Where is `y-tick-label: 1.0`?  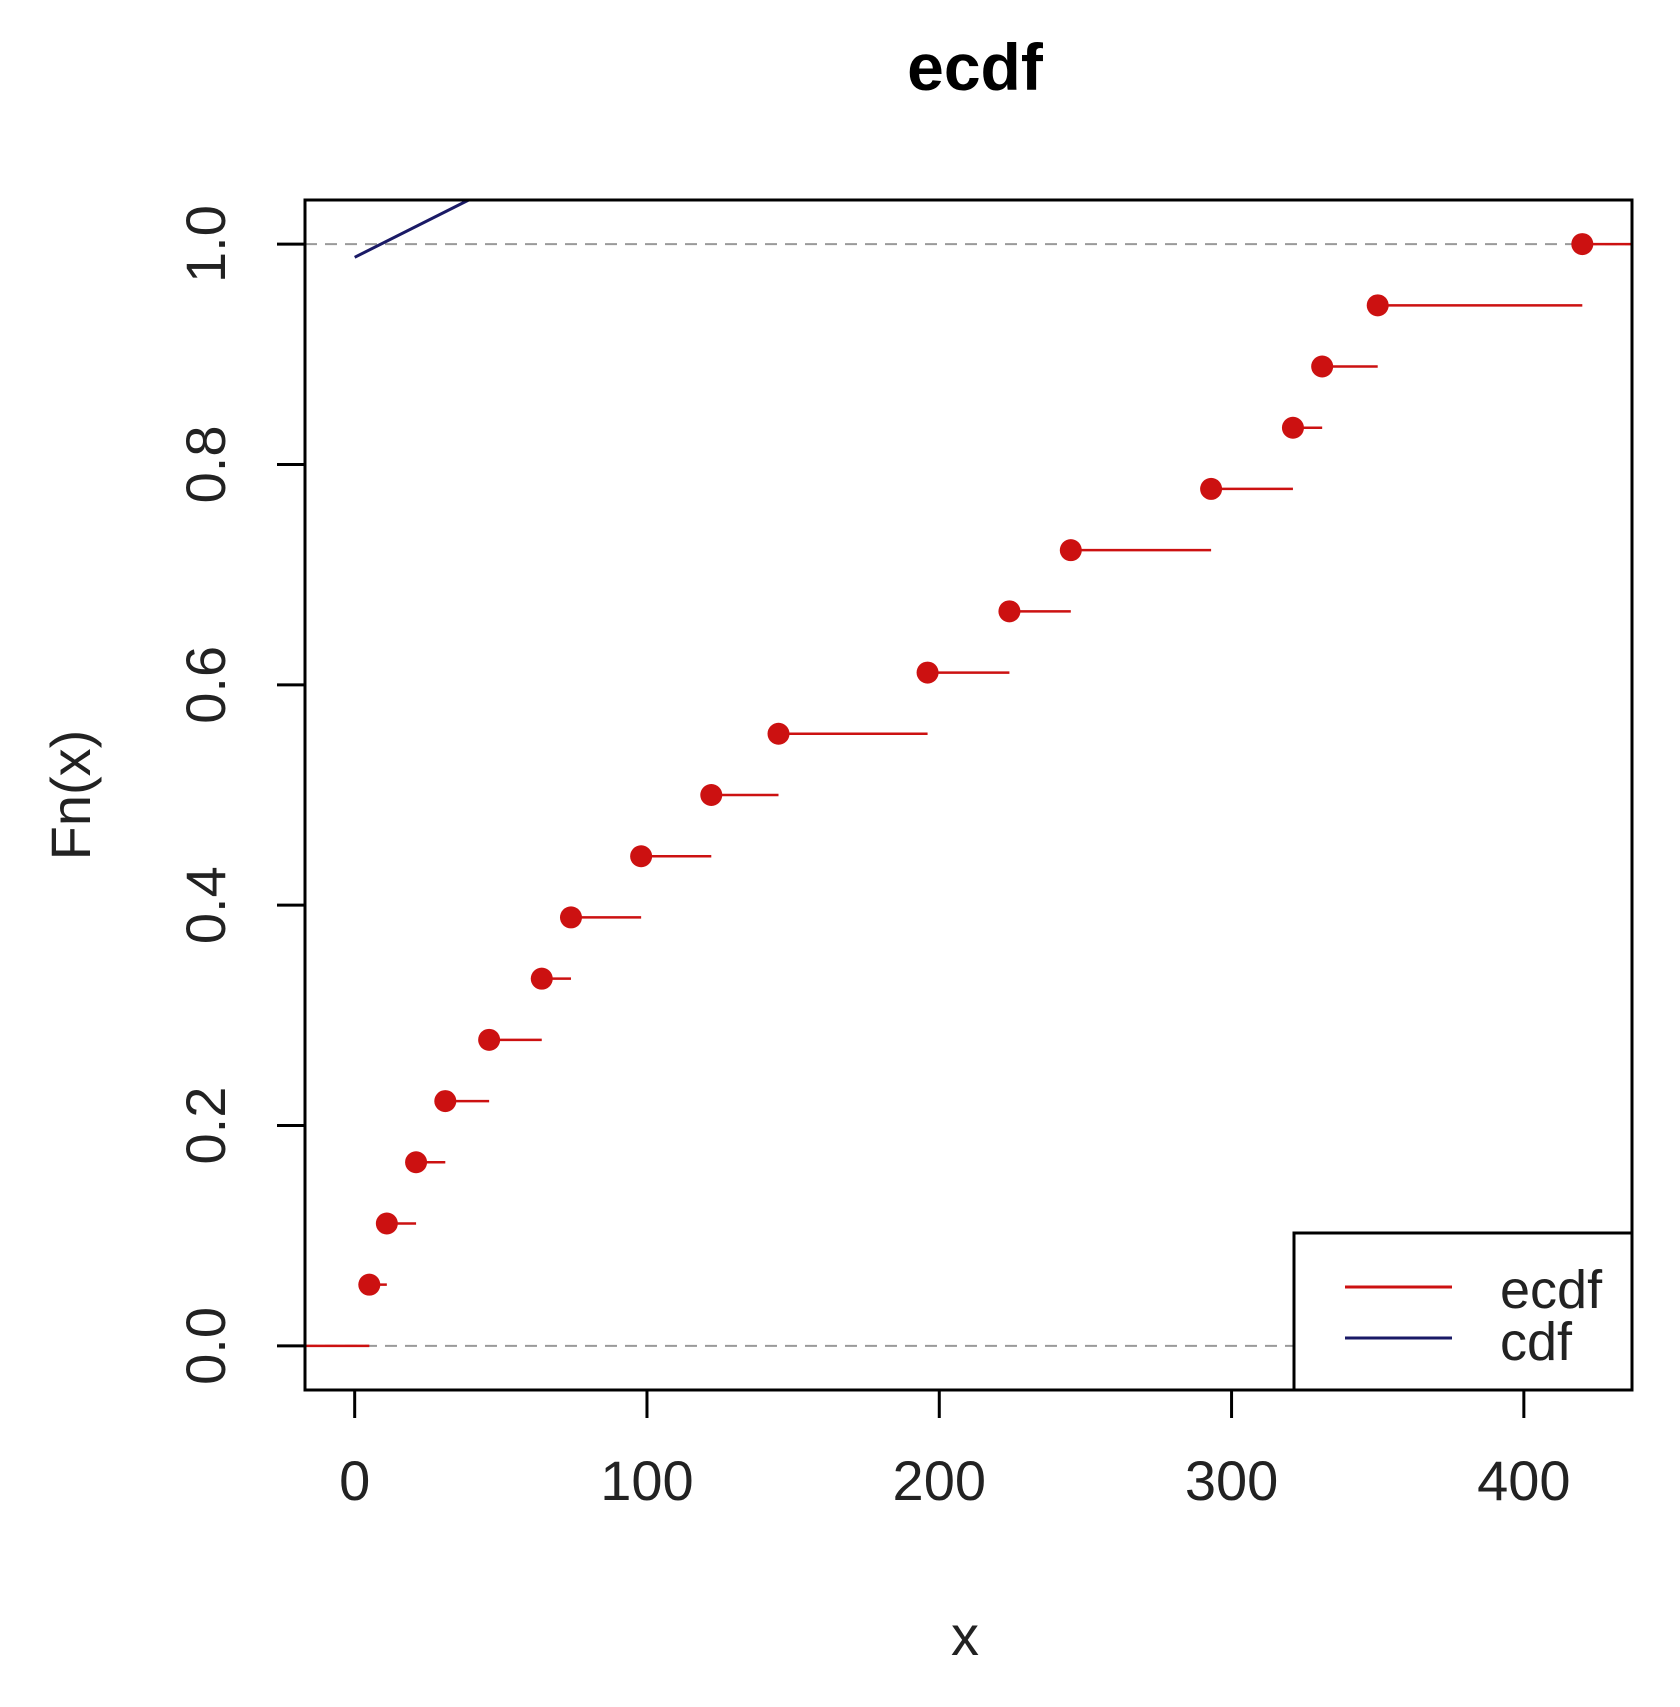 y-tick-label: 1.0 is located at coordinates (205, 244).